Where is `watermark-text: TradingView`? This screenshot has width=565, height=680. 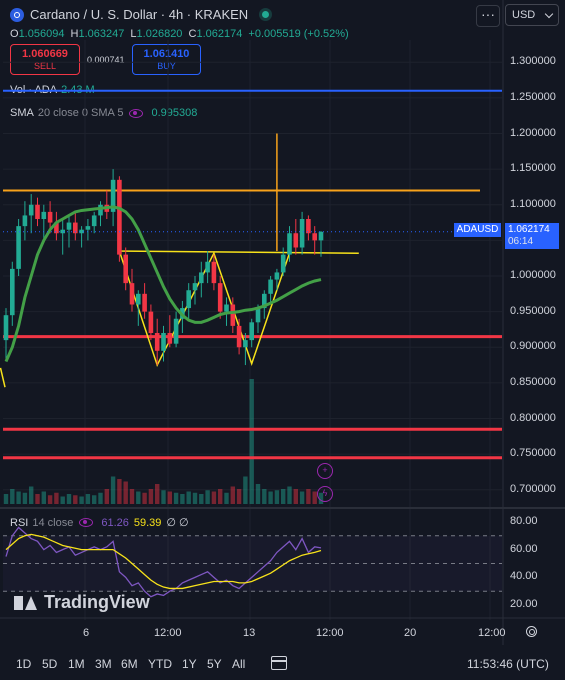 watermark-text: TradingView is located at coordinates (97, 602).